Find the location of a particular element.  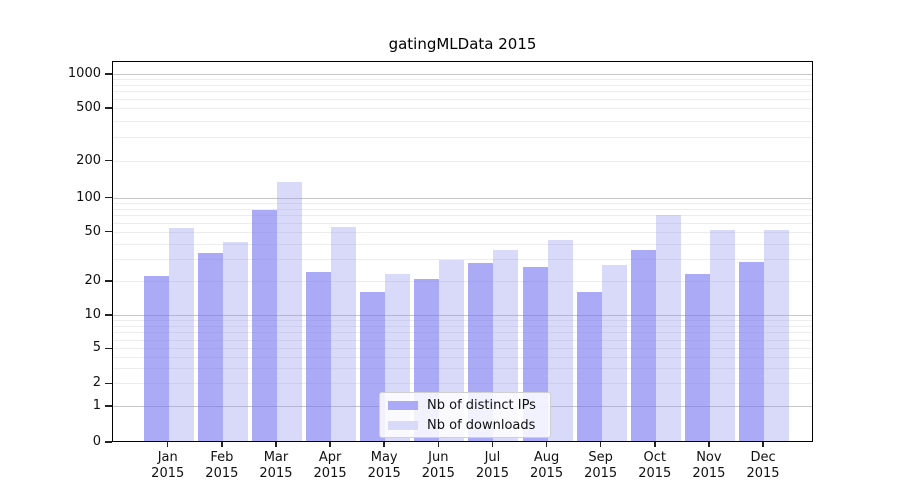

x-tick-label-nov: Nov 2015 is located at coordinates (709, 465).